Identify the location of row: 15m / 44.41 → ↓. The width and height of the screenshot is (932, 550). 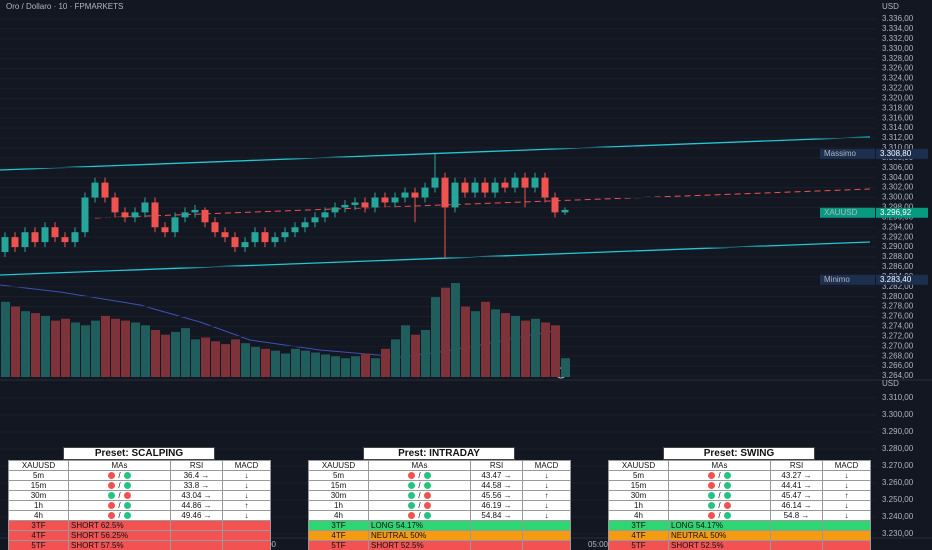
(739, 485).